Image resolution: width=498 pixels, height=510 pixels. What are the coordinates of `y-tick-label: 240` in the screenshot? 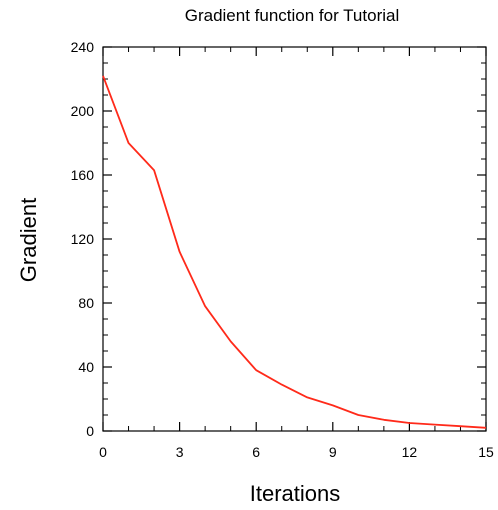 It's located at (83, 47).